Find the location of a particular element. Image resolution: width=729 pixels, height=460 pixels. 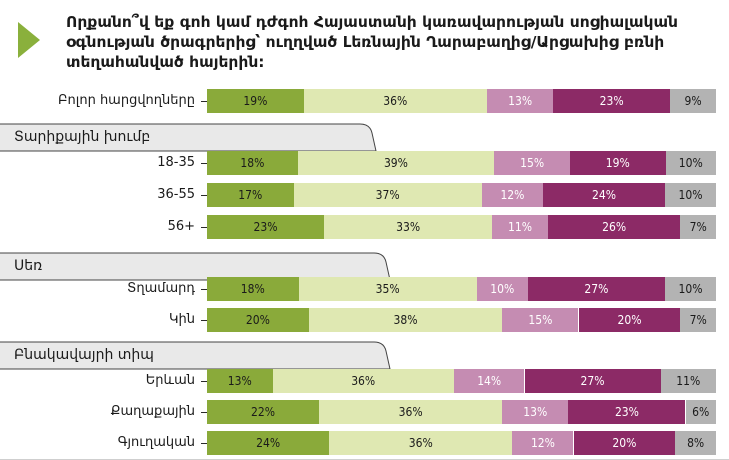

group-header-1: Տարիքային խումբ is located at coordinates (200, 137).